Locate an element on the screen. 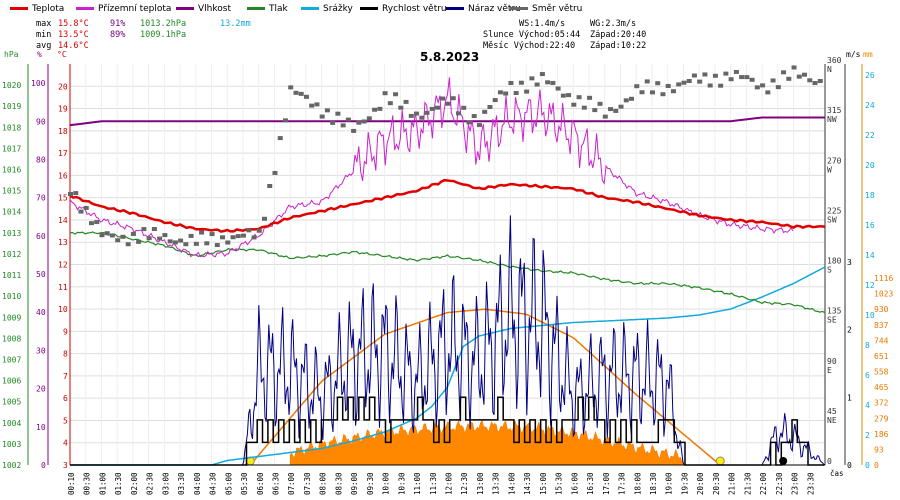 This screenshot has width=900, height=500. pressure-tick-label: 1020 is located at coordinates (11, 85).